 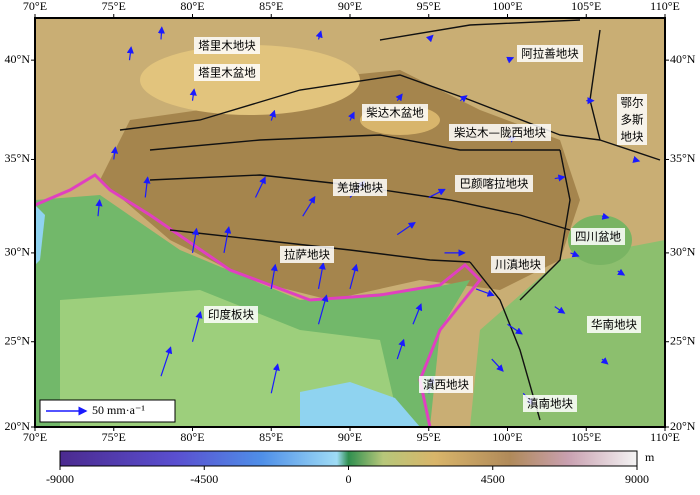 I want to click on region-label: 羌塘地块, so click(x=360, y=188).